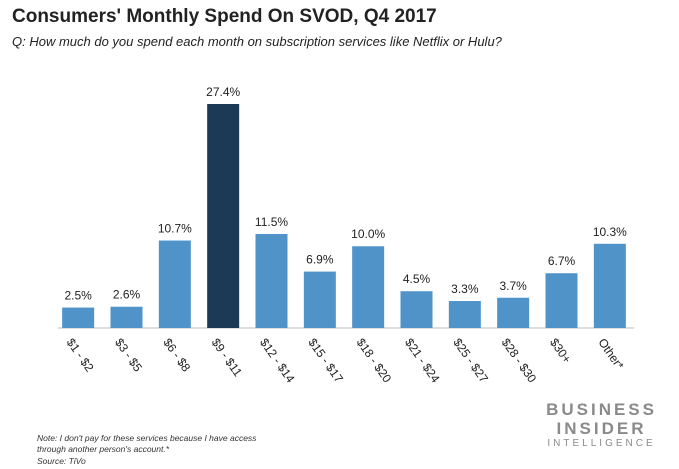 The width and height of the screenshot is (679, 469). I want to click on x-tick-label: $28 - $30, so click(519, 361).